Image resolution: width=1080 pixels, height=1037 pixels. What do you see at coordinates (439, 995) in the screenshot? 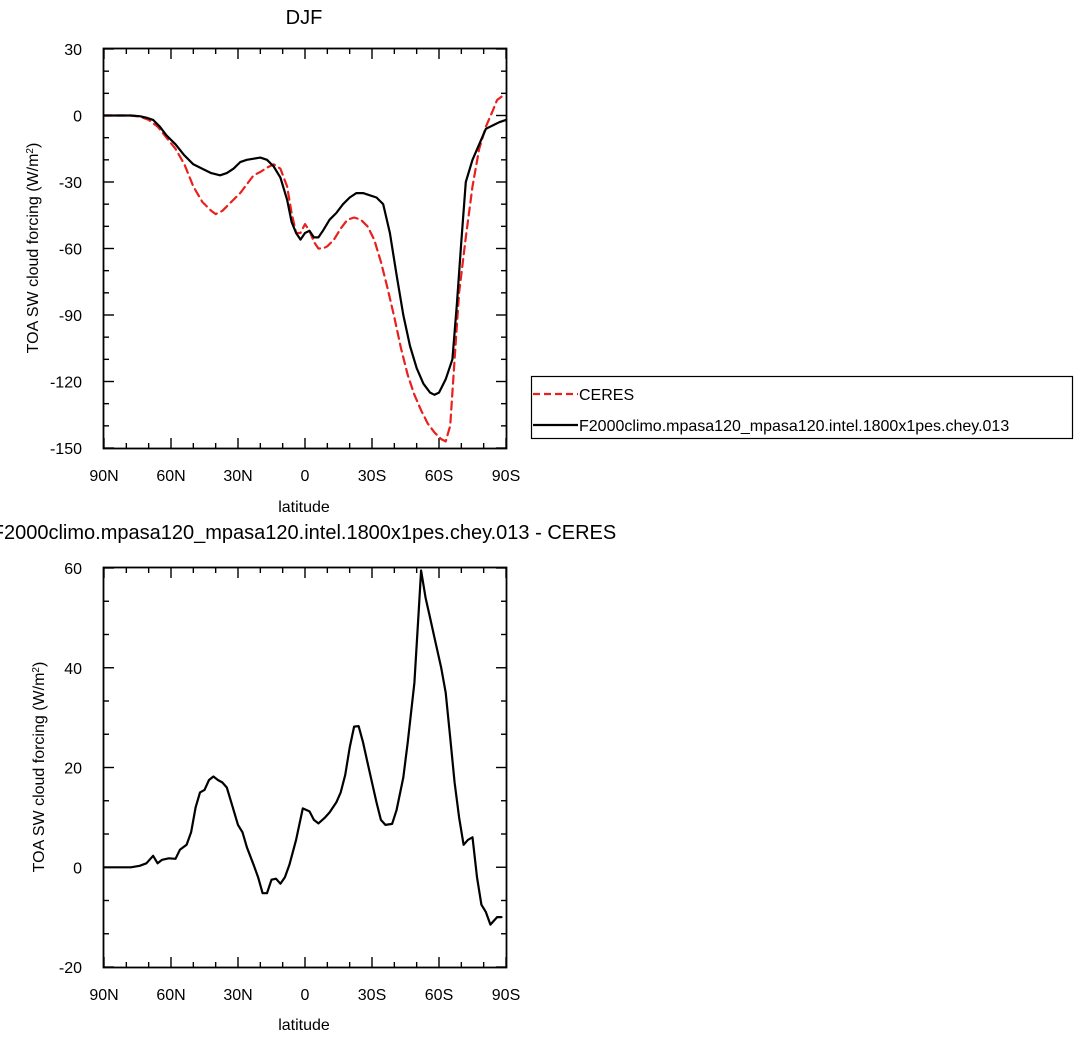
I see `bottom-x-tick-label: 60S` at bounding box center [439, 995].